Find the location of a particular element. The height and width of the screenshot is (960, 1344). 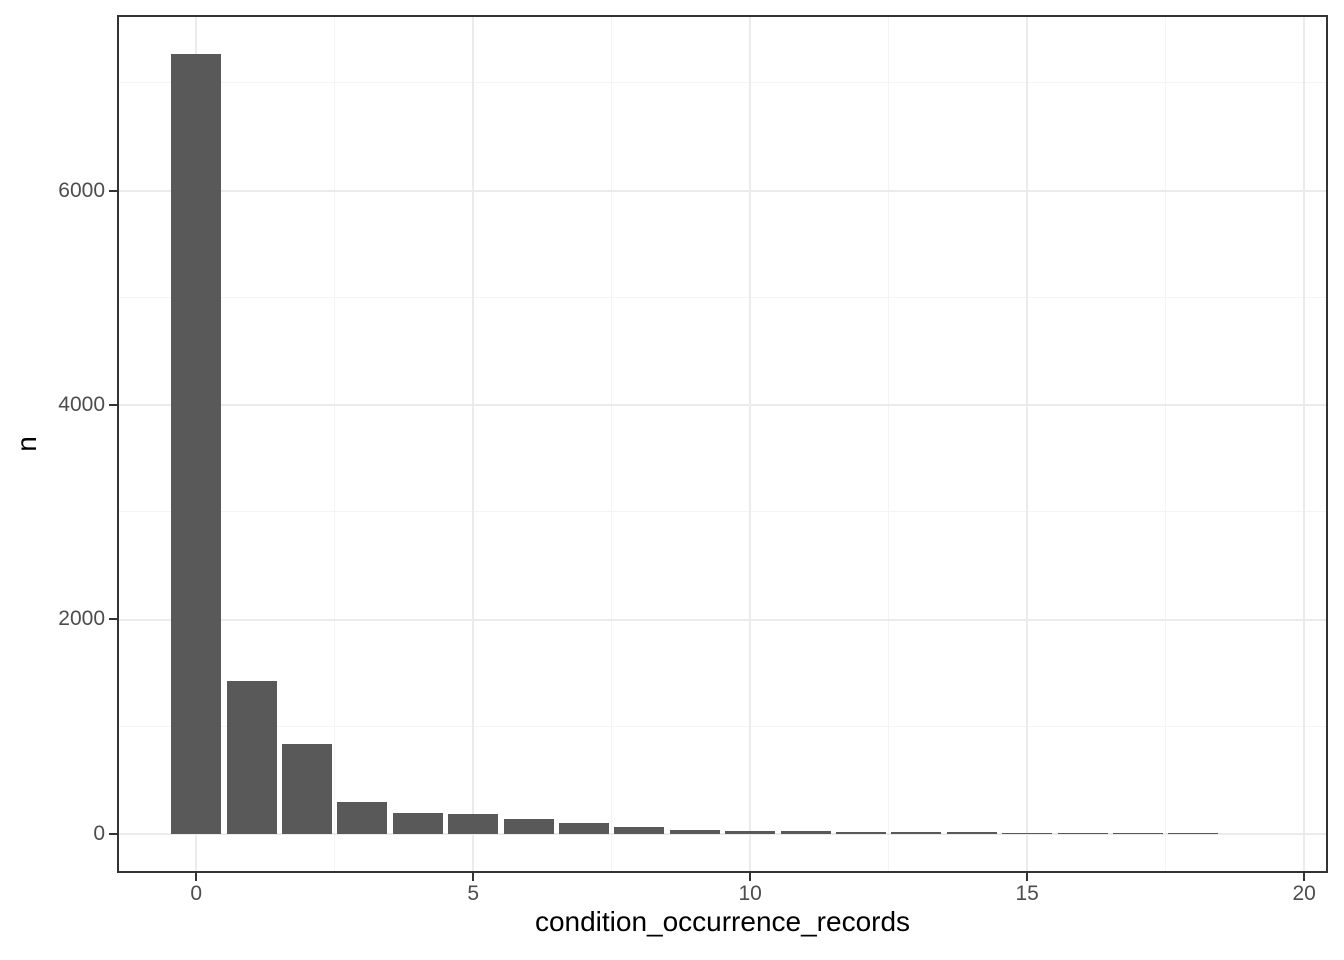

x-axis-title: condition_occurrence_records is located at coordinates (722, 921).